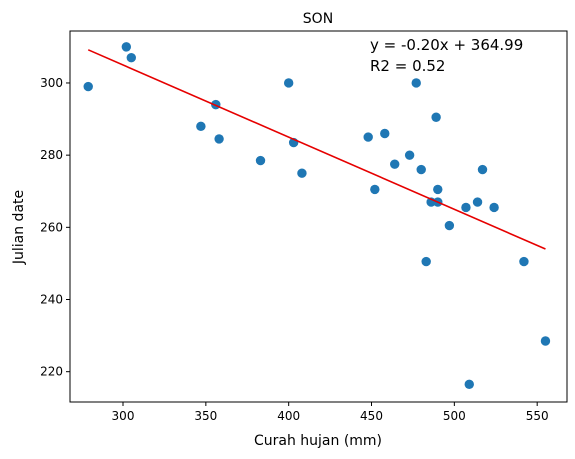 The width and height of the screenshot is (575, 459). Describe the element at coordinates (19, 227) in the screenshot. I see `y-axis-label: Julian date` at that location.